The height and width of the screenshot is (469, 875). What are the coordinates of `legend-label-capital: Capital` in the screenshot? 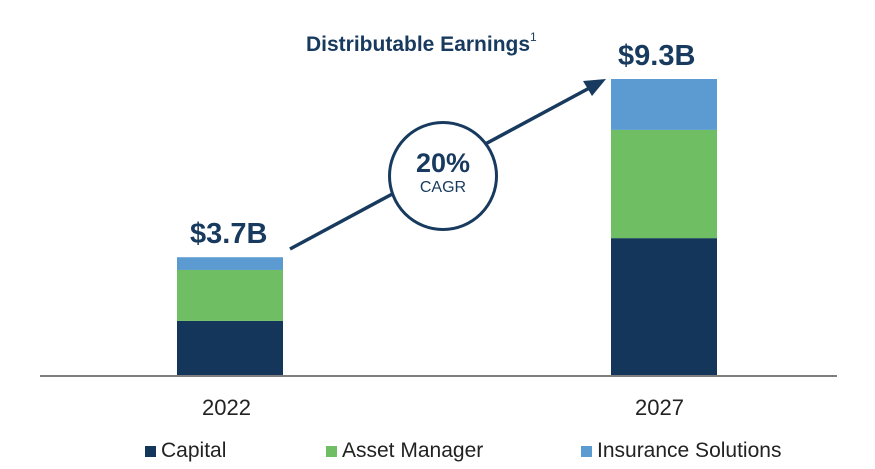 It's located at (194, 450).